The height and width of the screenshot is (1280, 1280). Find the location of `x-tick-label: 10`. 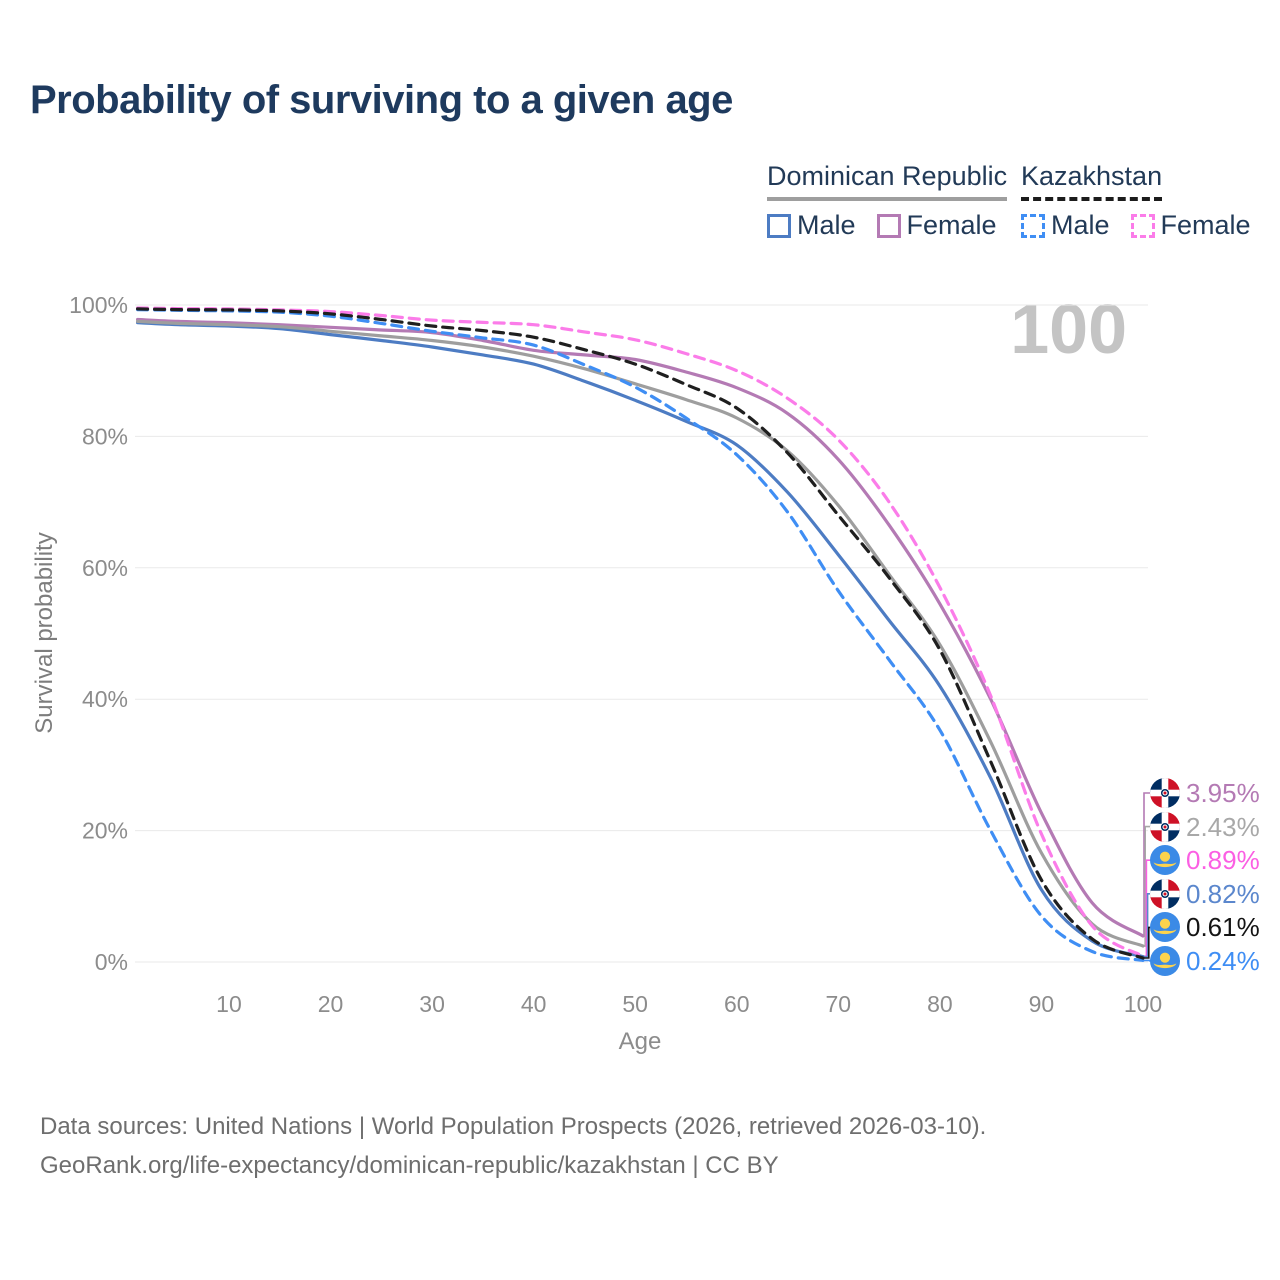

x-tick-label: 10 is located at coordinates (229, 1004).